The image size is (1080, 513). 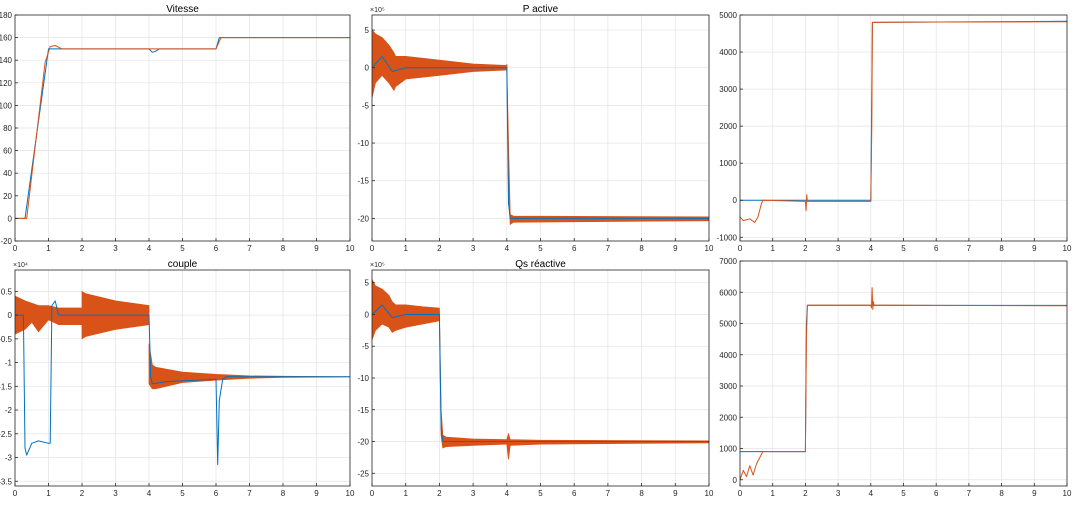 I want to click on y-tick-label: 160, so click(x=6, y=38).